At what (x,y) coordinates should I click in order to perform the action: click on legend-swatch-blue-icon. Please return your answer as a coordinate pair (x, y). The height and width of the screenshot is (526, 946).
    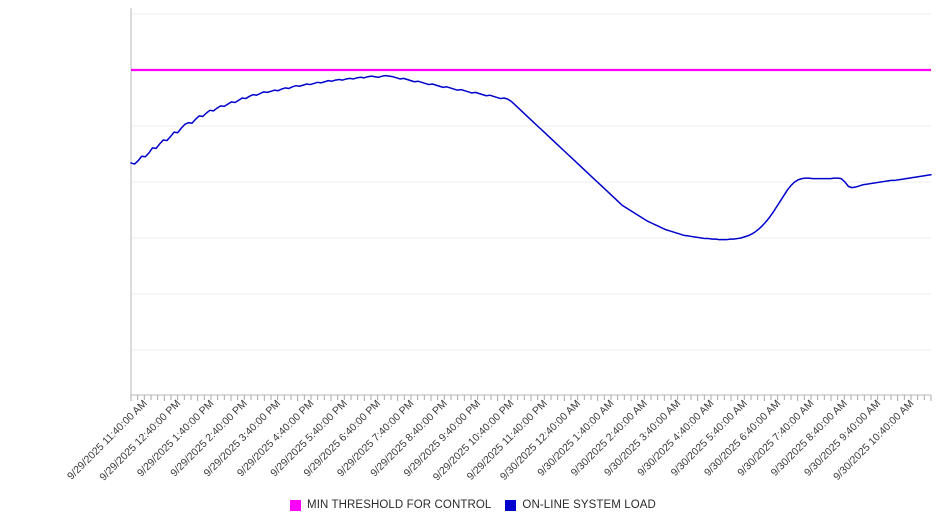
    Looking at the image, I should click on (511, 505).